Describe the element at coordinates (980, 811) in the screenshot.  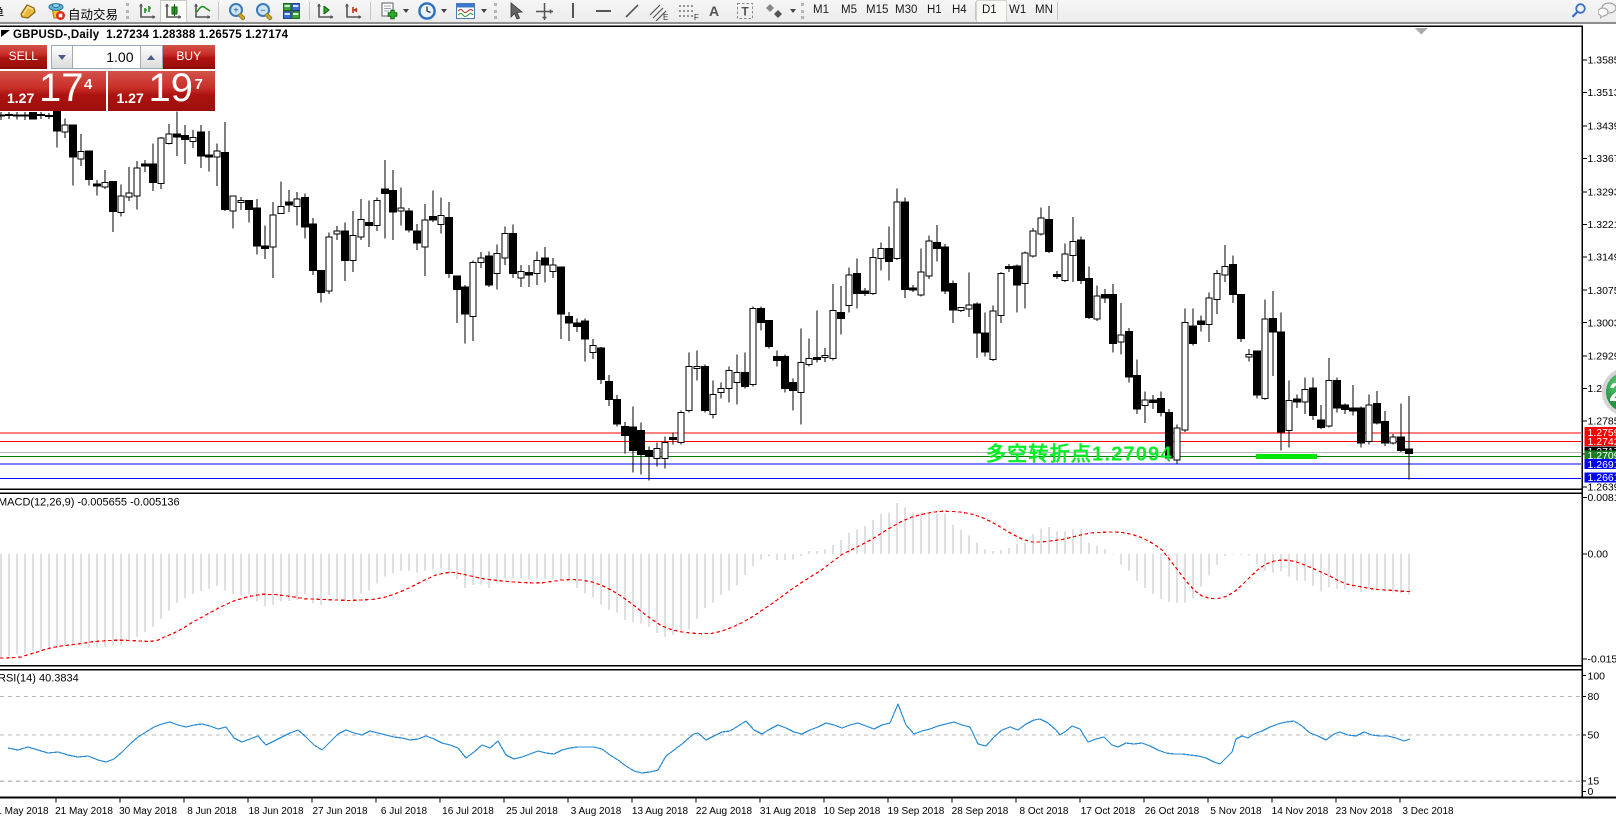
I see `svg-text: 28 Sep 2018` at that location.